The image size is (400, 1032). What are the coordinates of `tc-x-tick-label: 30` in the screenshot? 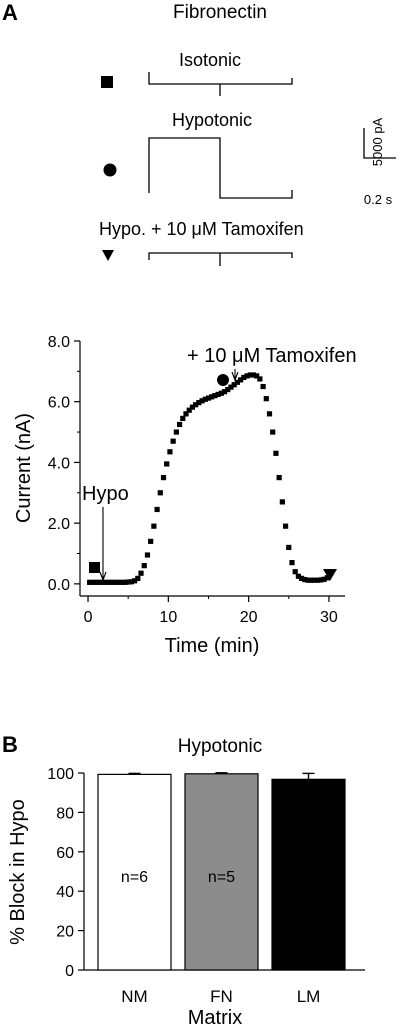 It's located at (329, 617).